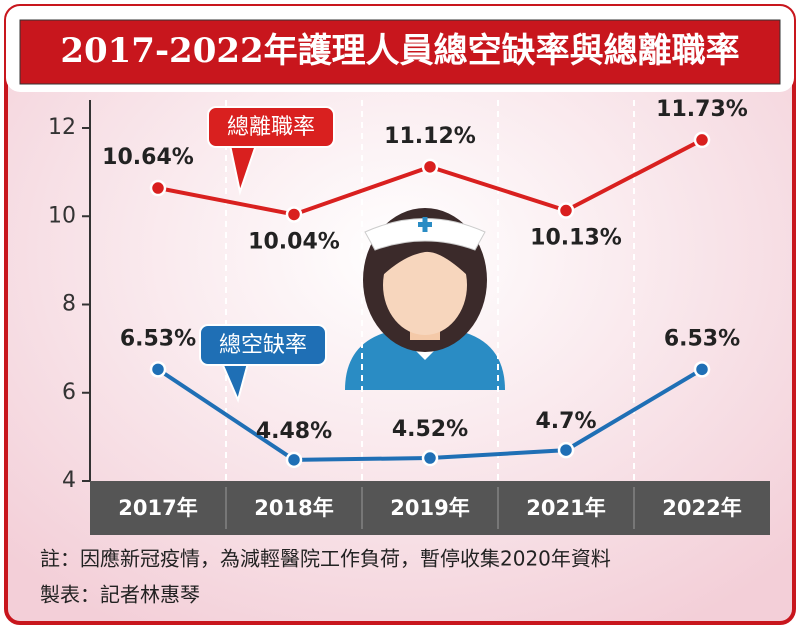 This screenshot has height=633, width=800. What do you see at coordinates (576, 238) in the screenshot?
I see `data-label: 10.13%` at bounding box center [576, 238].